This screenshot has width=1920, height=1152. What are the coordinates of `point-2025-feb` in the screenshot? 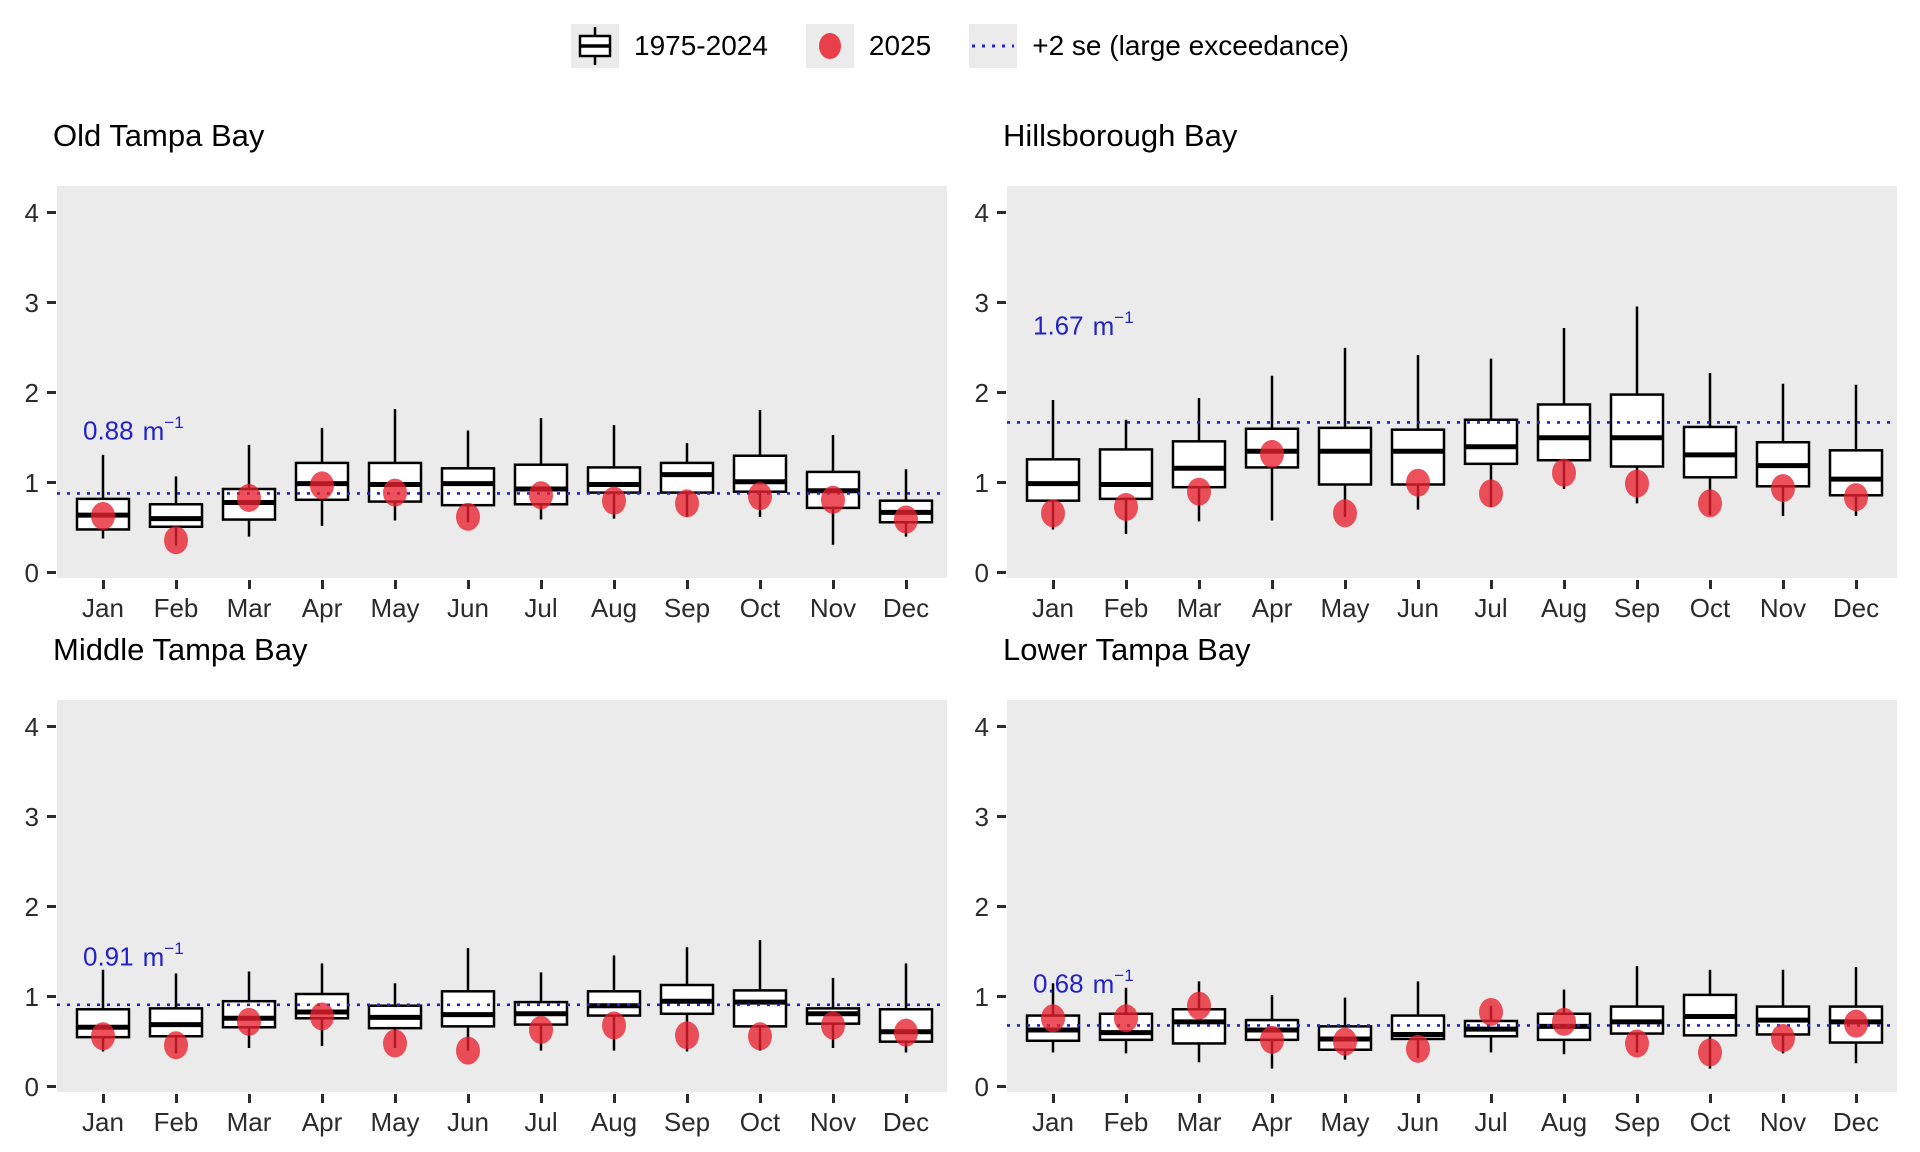 It's located at (1126, 506).